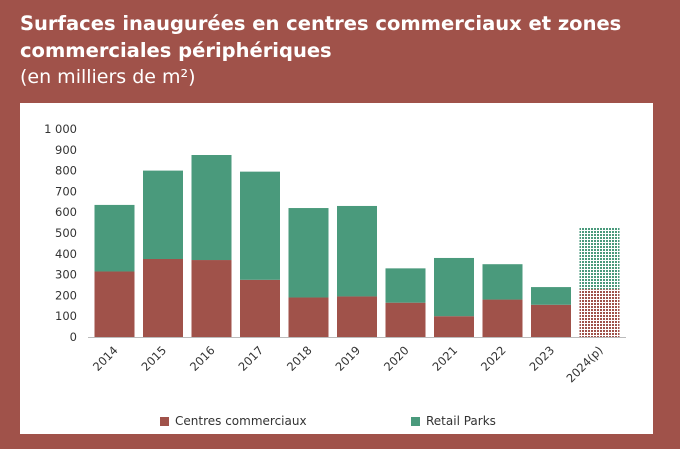  What do you see at coordinates (211, 298) in the screenshot?
I see `bar-centres-2016` at bounding box center [211, 298].